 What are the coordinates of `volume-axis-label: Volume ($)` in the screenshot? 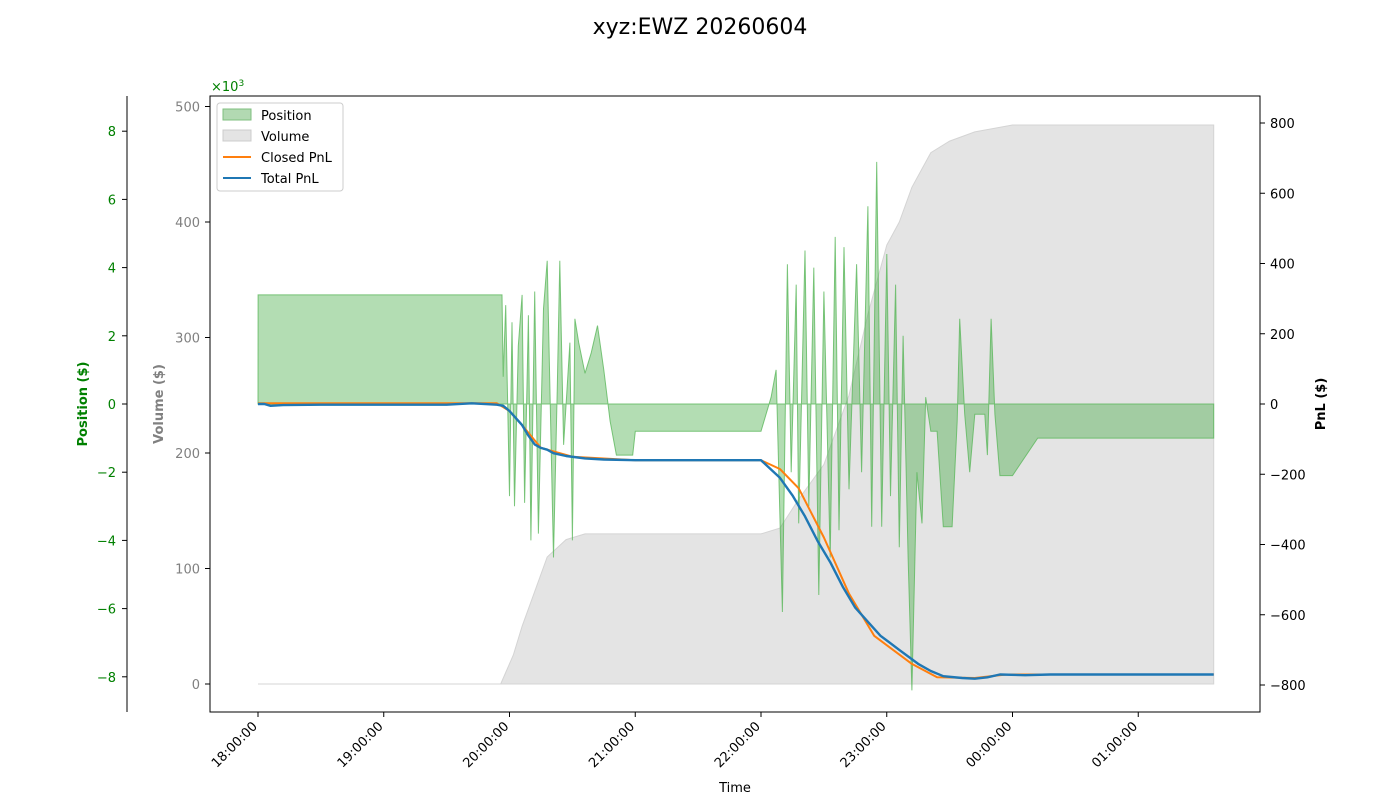 It's located at (159, 404).